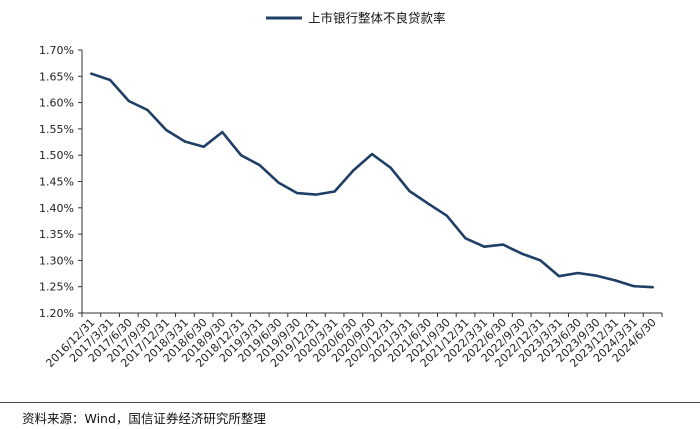 This screenshot has width=700, height=429. I want to click on y-tick-label: 1.55%, so click(56, 129).